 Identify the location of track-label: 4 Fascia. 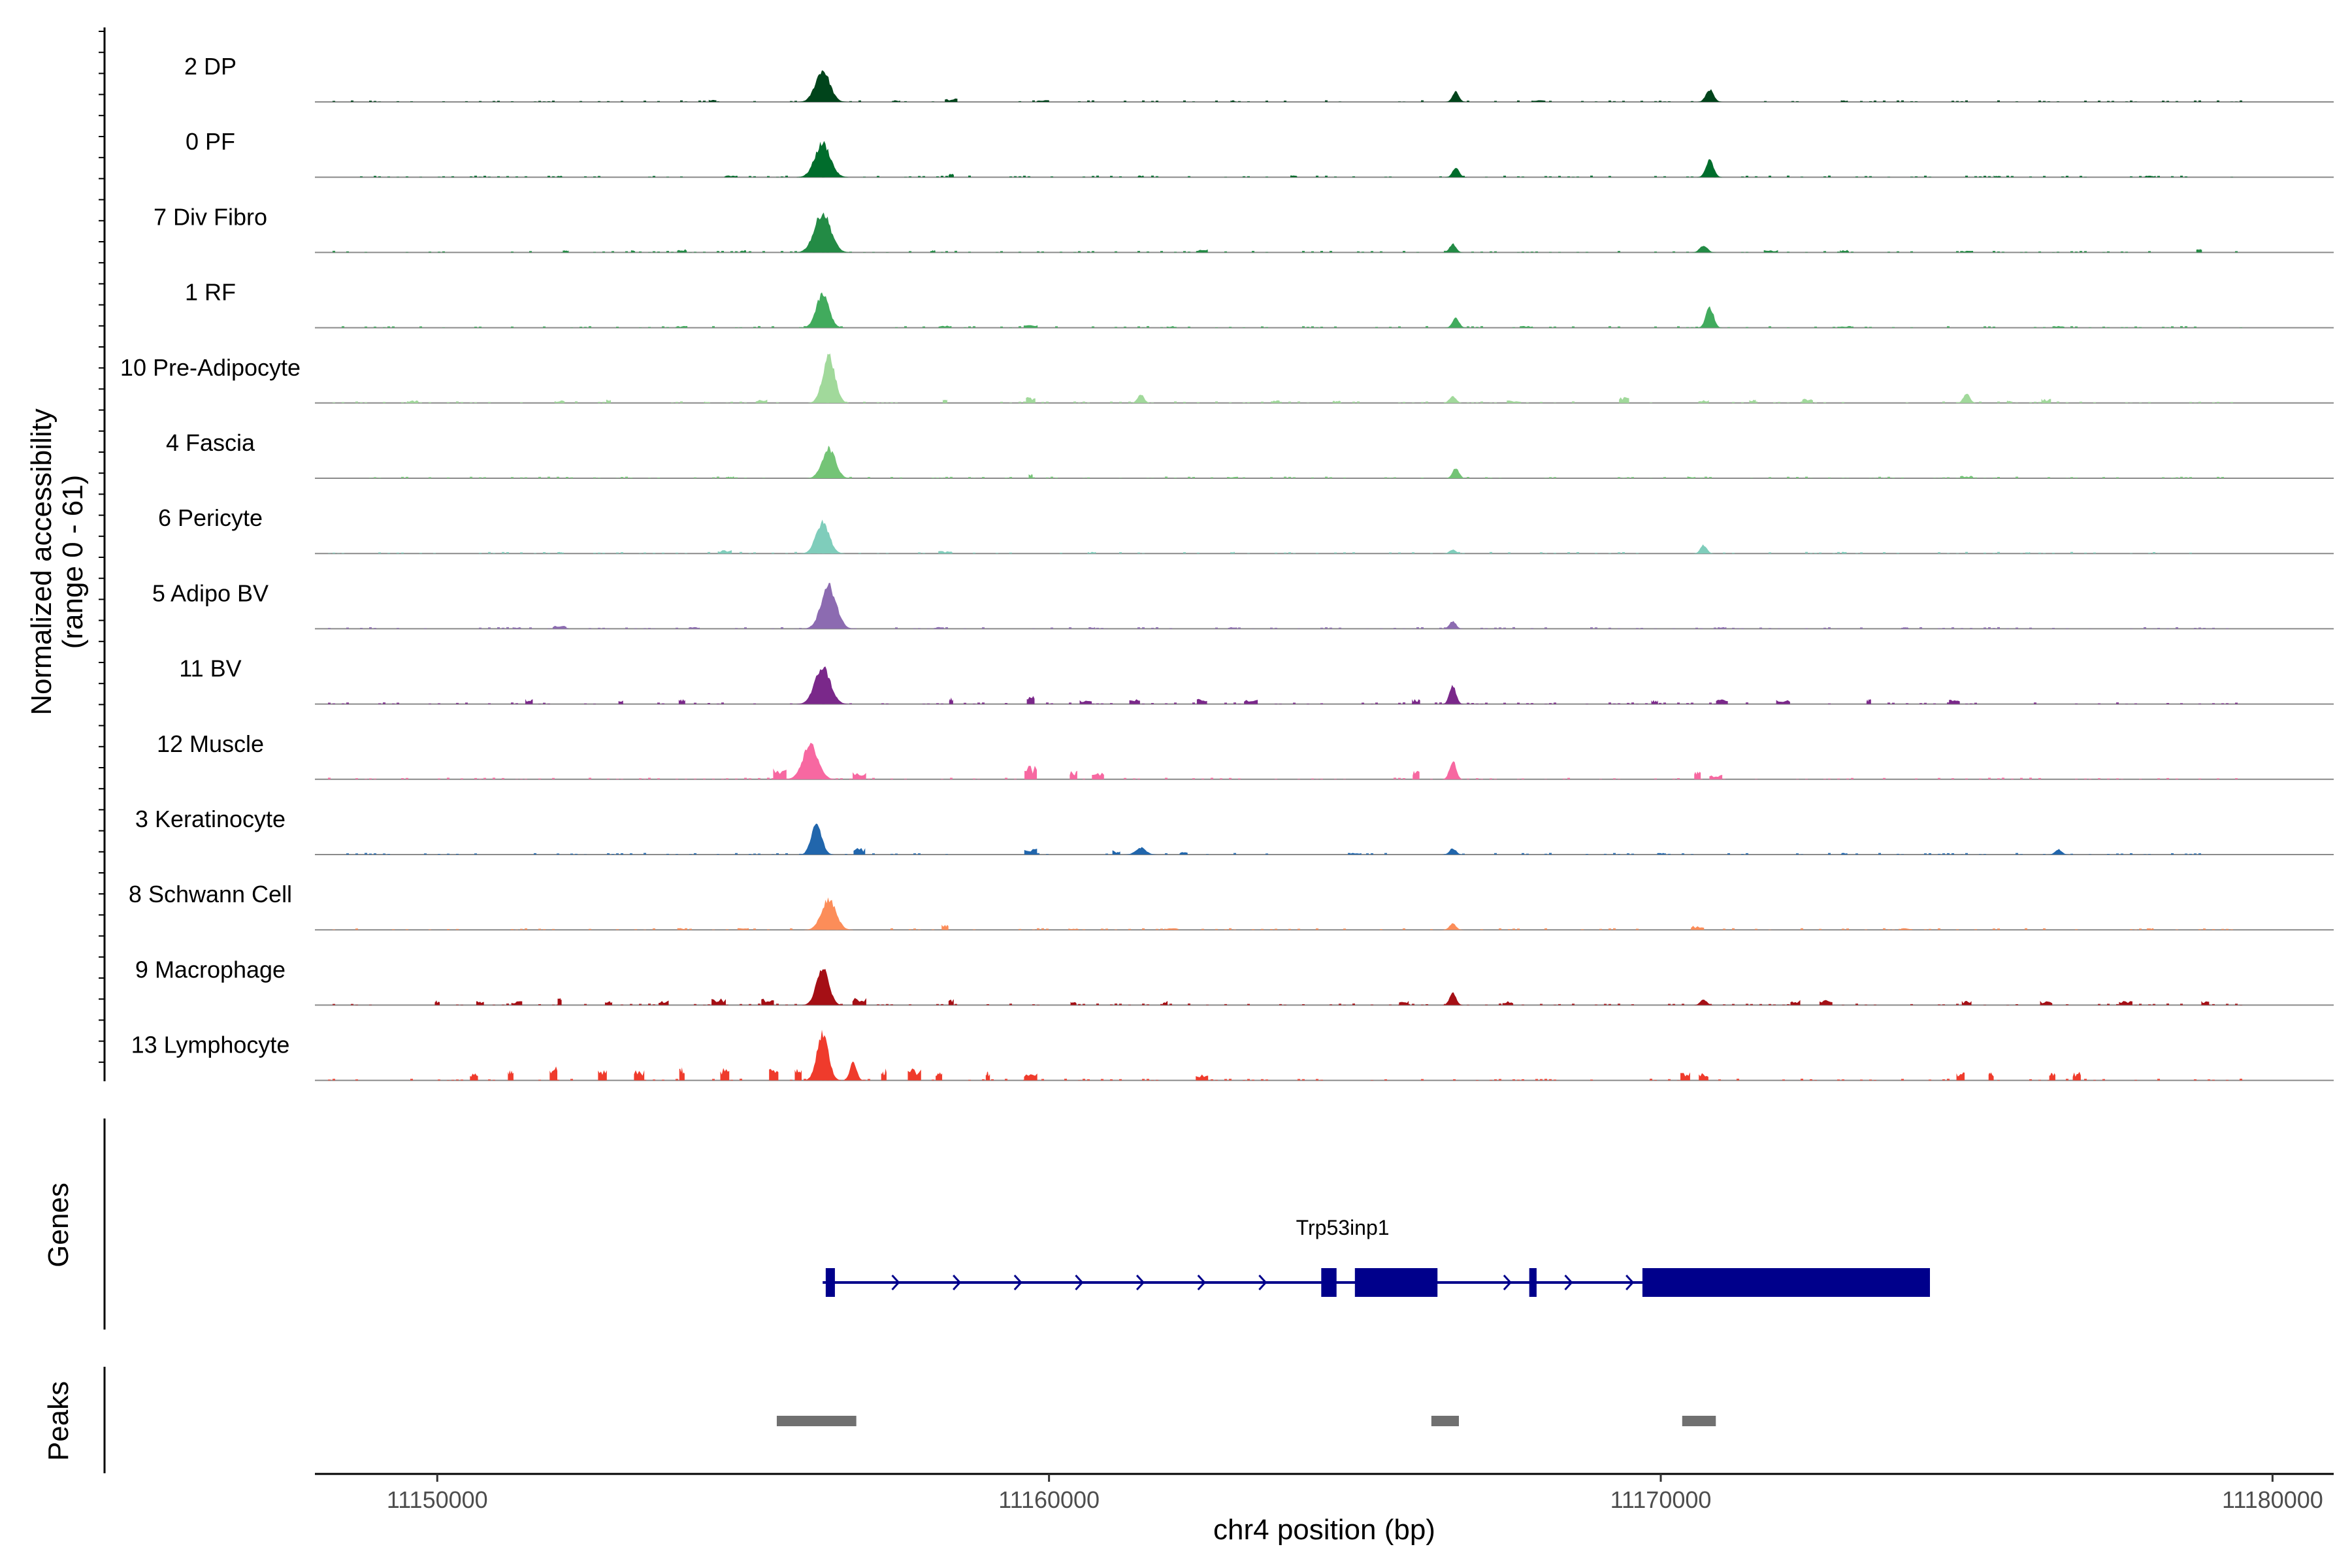
(210, 442).